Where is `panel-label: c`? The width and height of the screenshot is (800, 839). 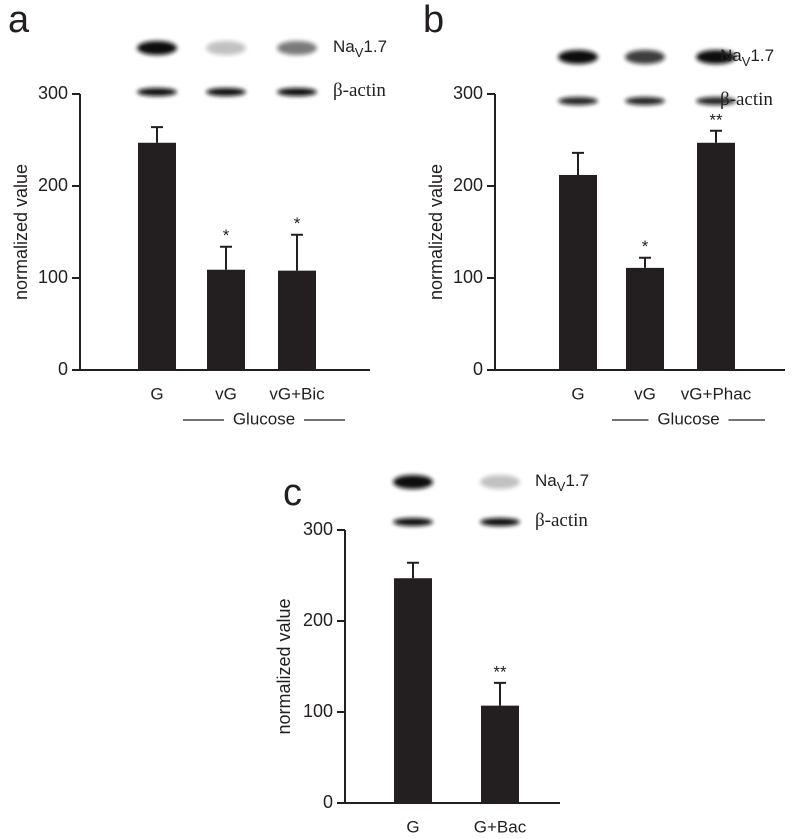
panel-label: c is located at coordinates (292, 493).